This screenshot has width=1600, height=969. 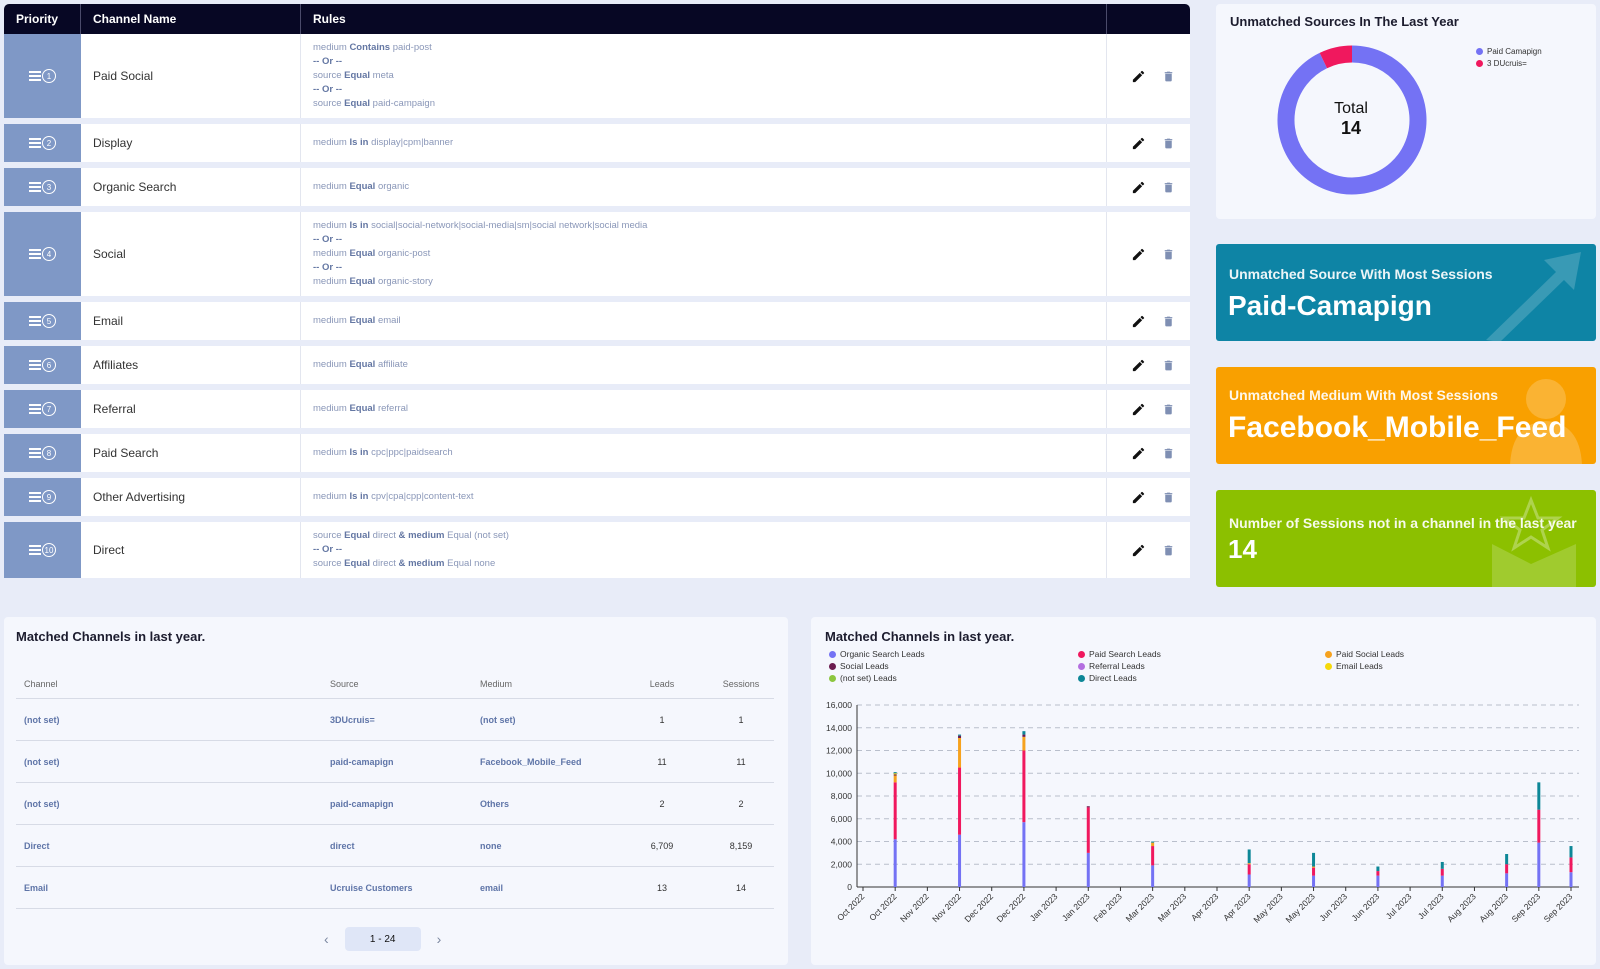 What do you see at coordinates (1509, 52) in the screenshot?
I see `donut-legend-item: Paid Camapign` at bounding box center [1509, 52].